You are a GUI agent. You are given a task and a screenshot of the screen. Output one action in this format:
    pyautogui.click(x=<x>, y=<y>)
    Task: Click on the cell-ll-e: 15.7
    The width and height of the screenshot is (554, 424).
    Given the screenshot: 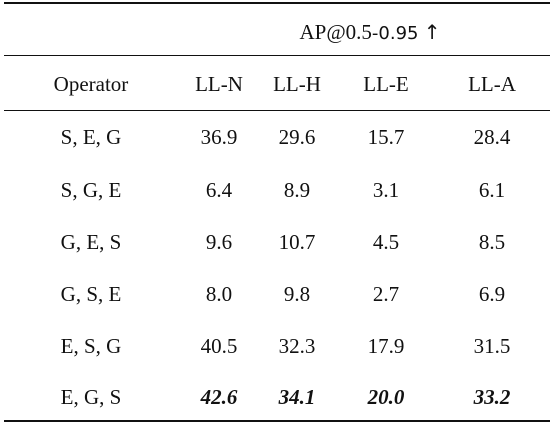 What is the action you would take?
    pyautogui.click(x=386, y=137)
    